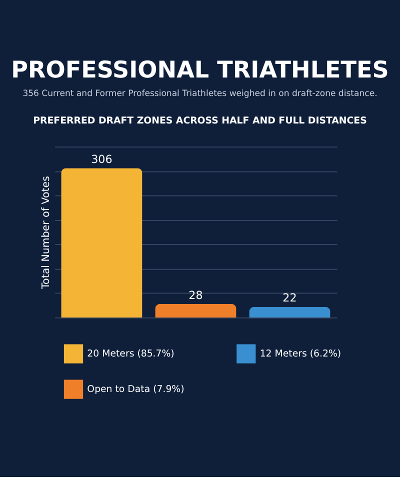 Image resolution: width=400 pixels, height=500 pixels. What do you see at coordinates (195, 295) in the screenshot?
I see `data-label: 28` at bounding box center [195, 295].